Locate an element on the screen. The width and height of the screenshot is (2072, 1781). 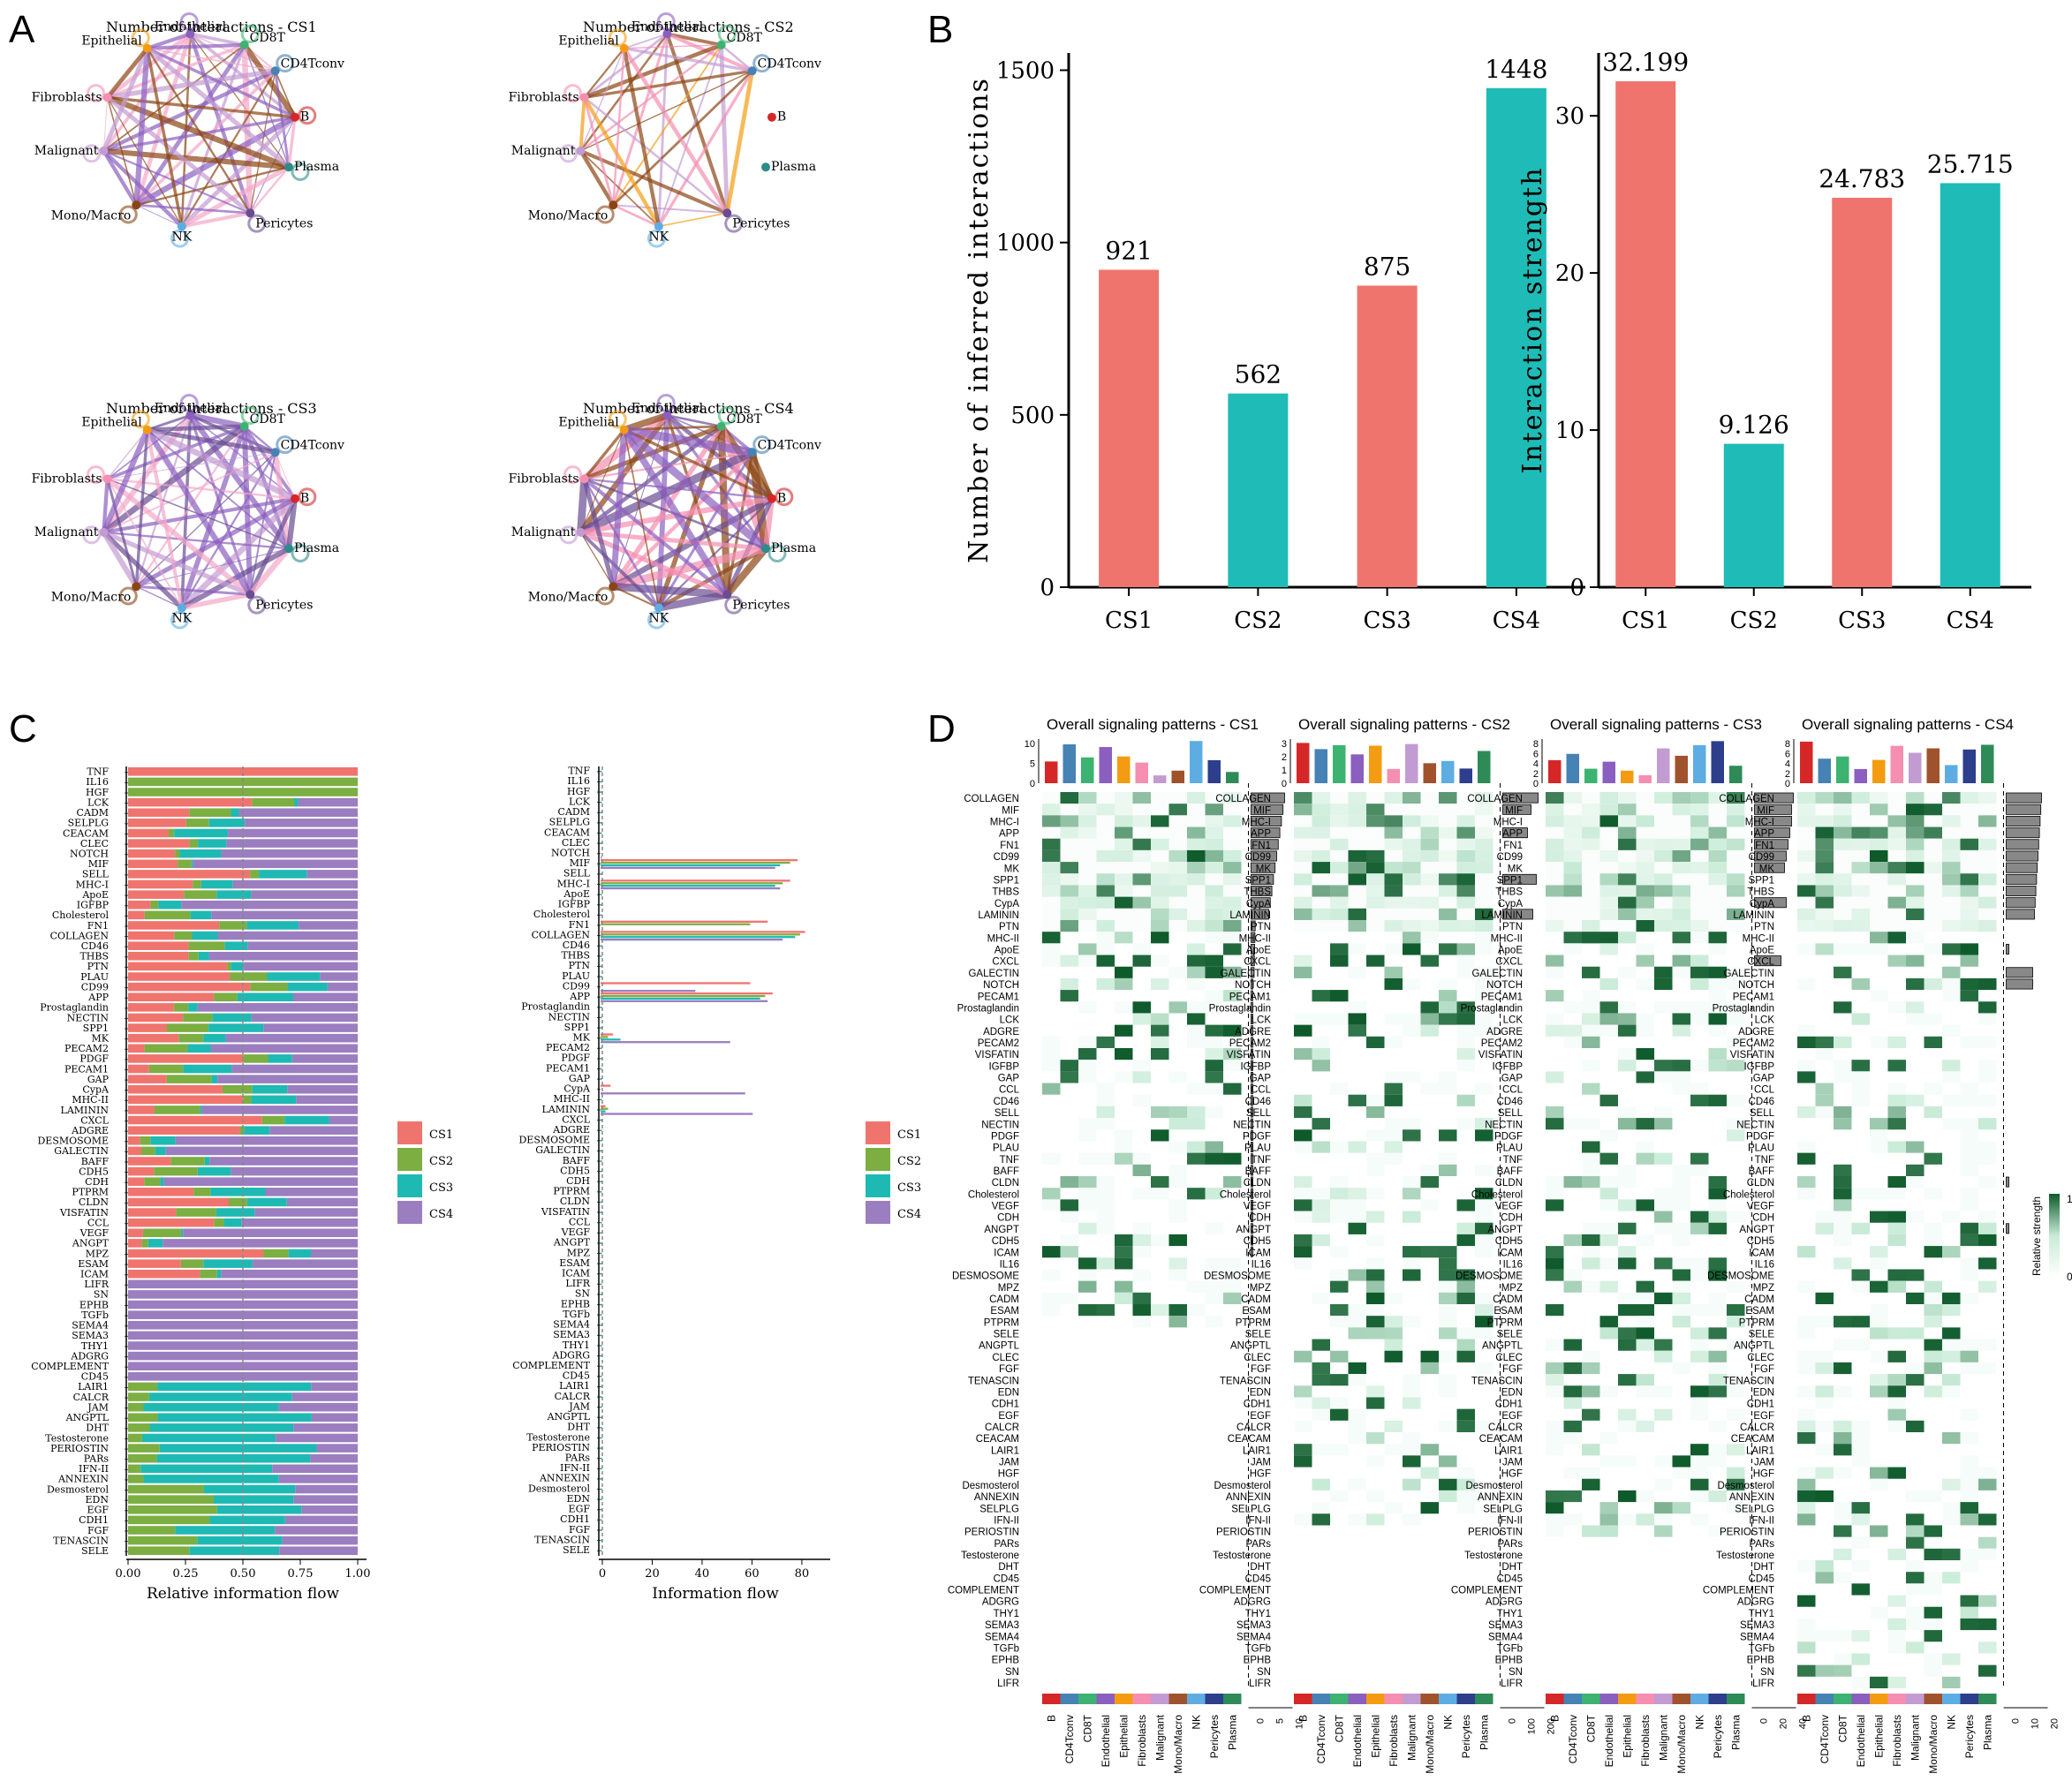
heatmap-row-label: TGFb is located at coordinates (1258, 1648).